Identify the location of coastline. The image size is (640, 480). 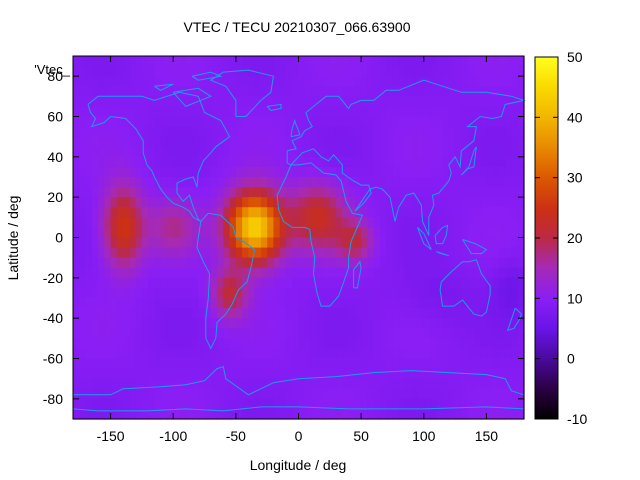
(442, 254).